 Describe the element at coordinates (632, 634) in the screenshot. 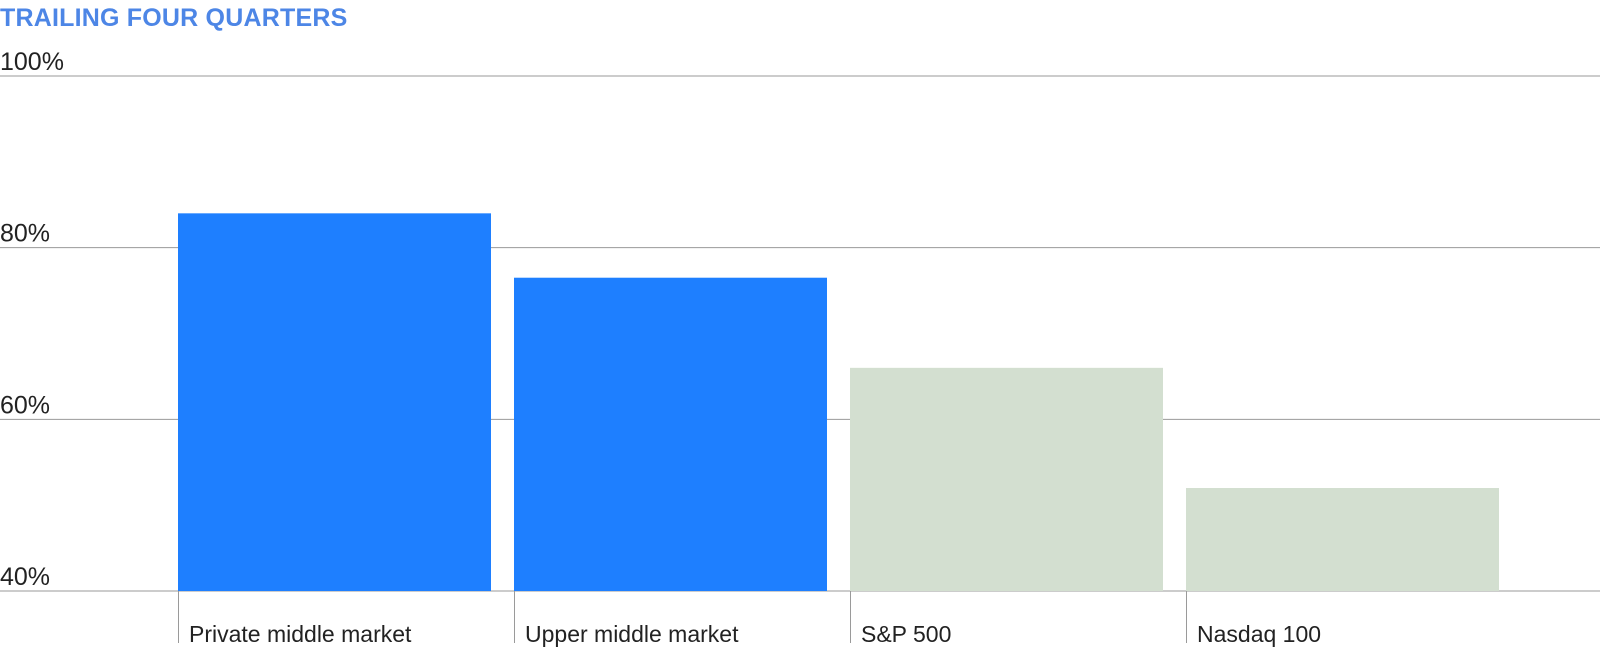

I see `x-category-label: Upper middle market` at that location.